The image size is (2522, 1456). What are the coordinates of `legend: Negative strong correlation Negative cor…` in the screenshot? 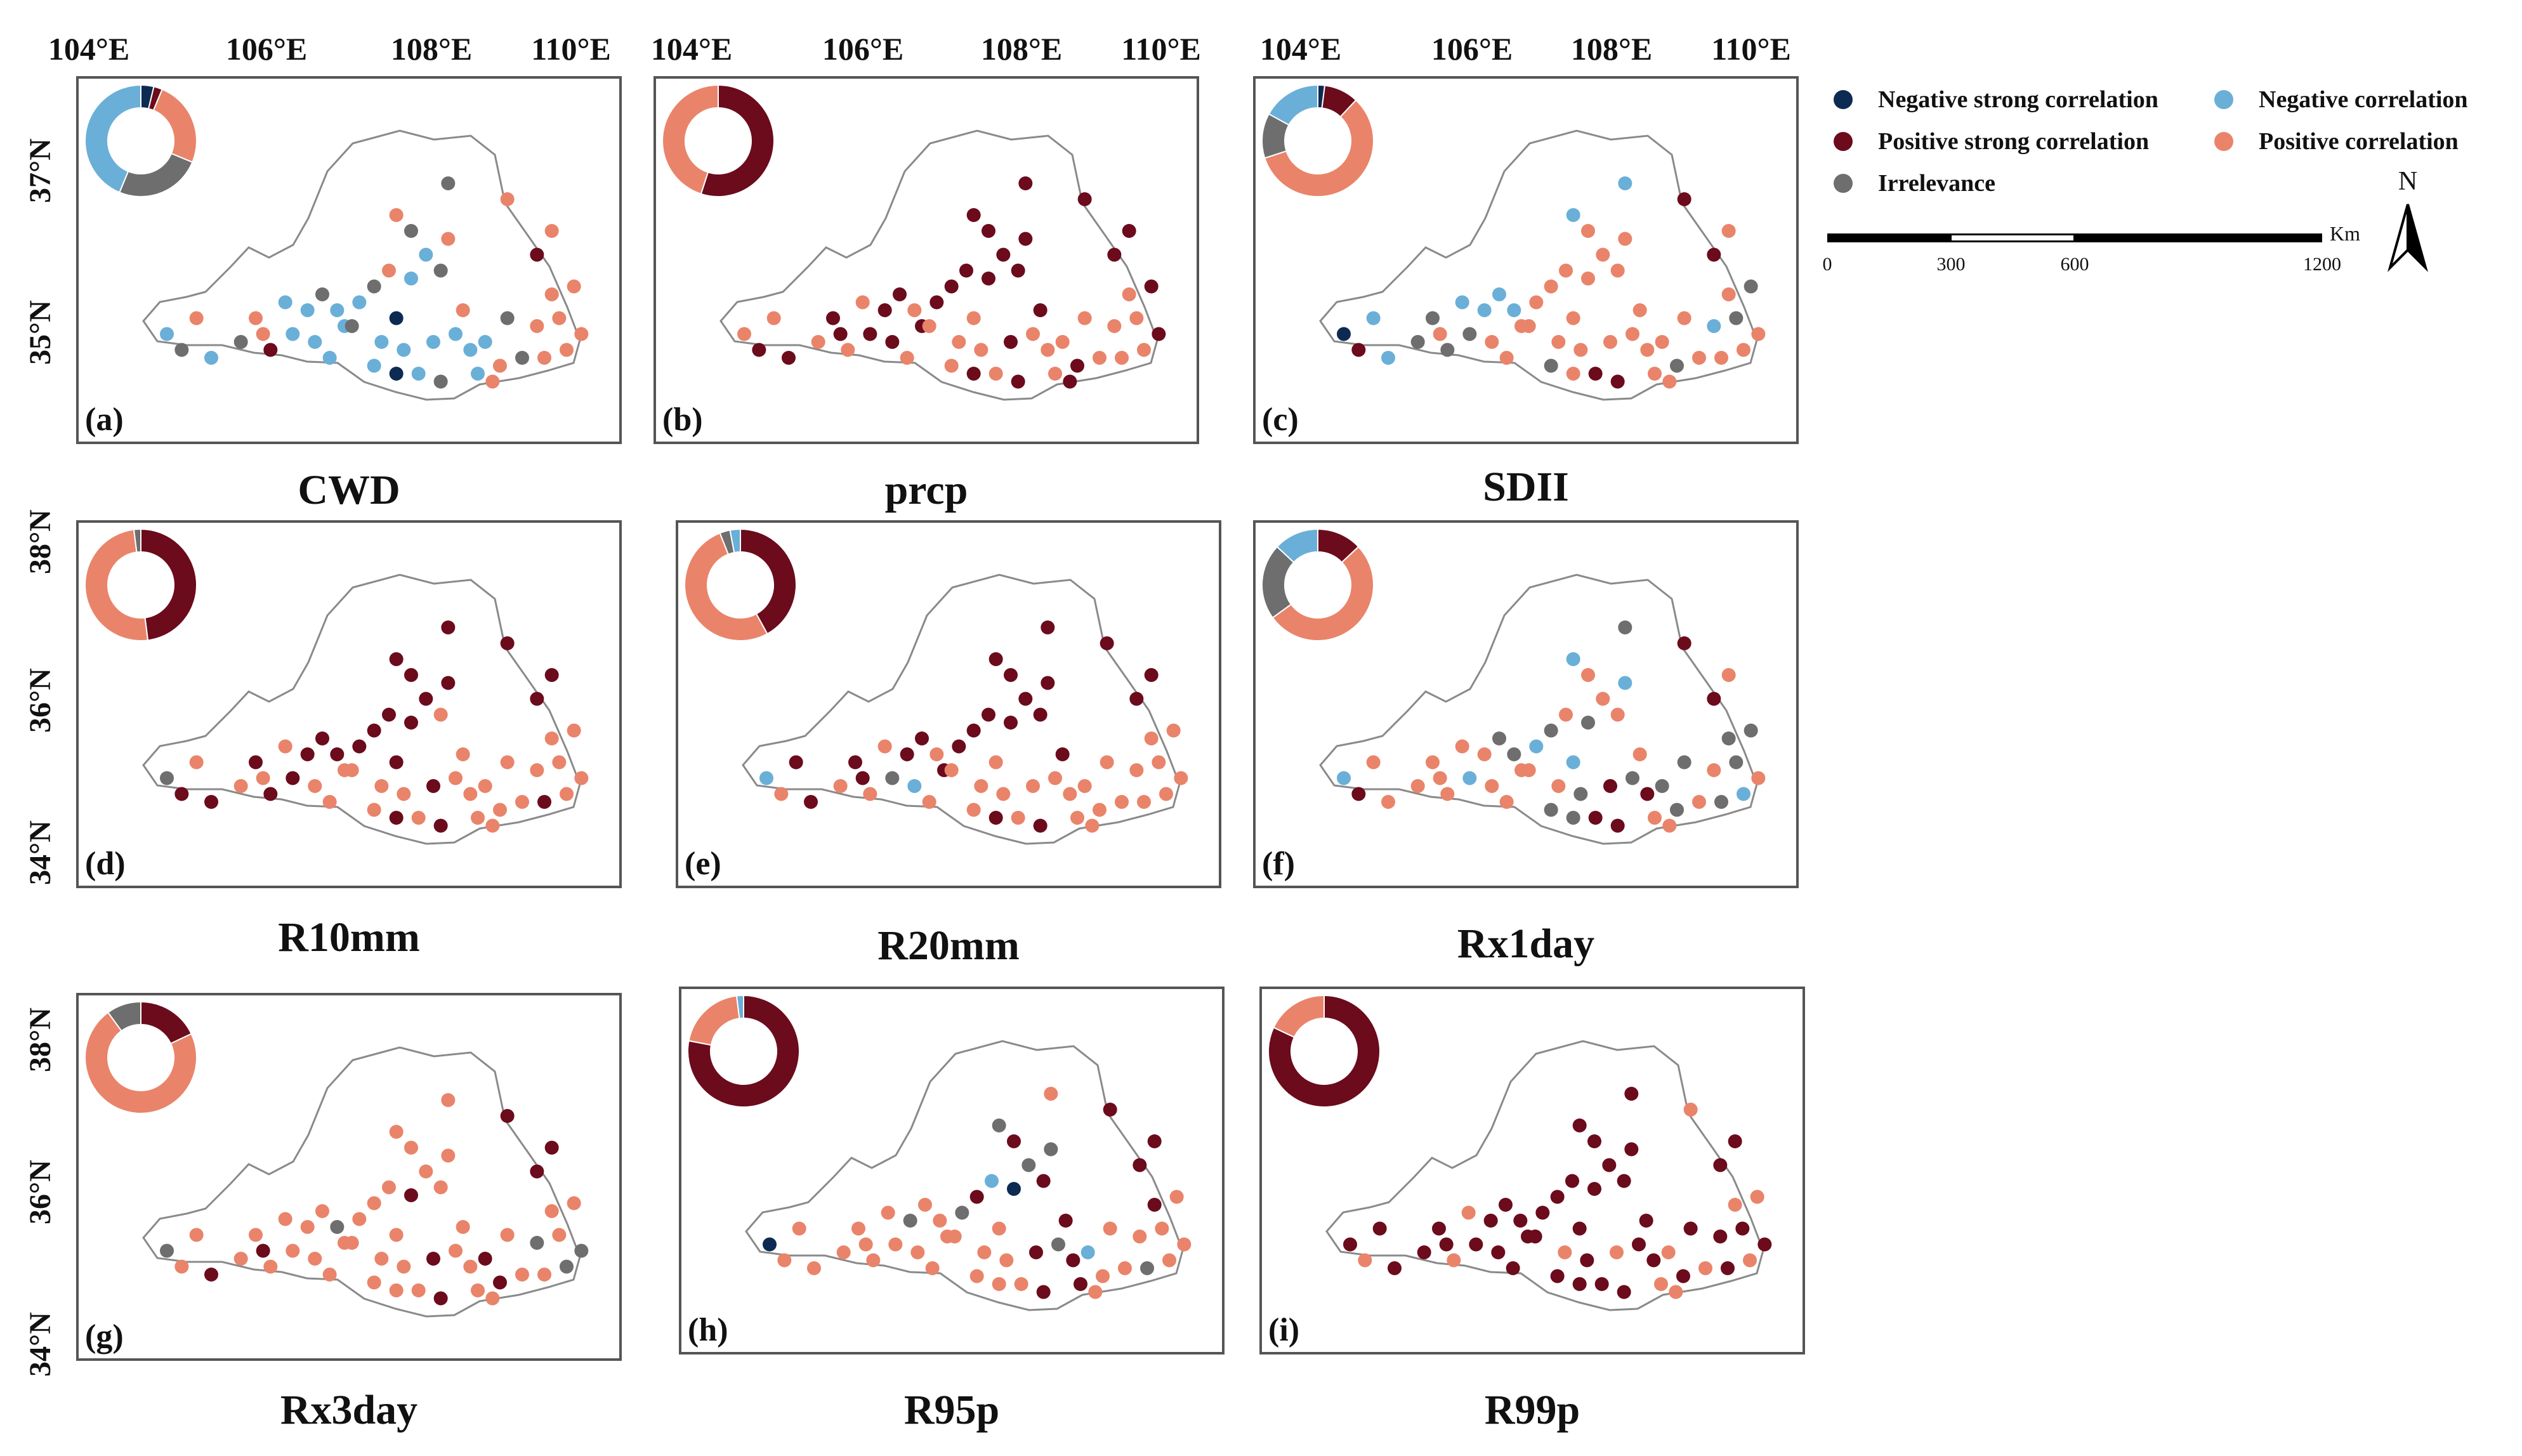 It's located at (2166, 149).